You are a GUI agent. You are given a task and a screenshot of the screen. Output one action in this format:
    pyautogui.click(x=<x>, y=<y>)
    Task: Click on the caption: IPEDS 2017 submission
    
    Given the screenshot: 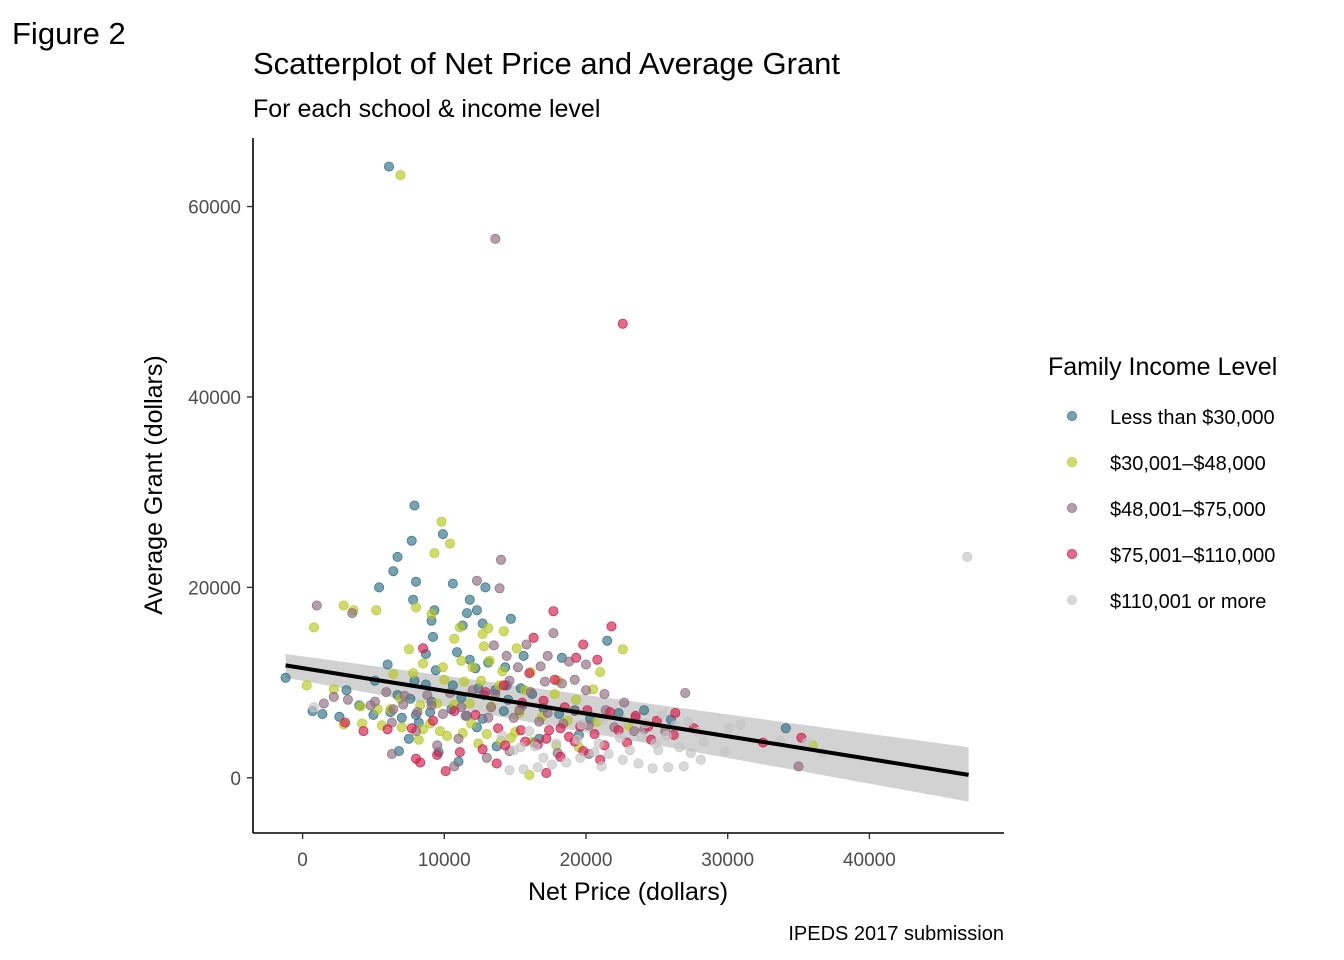 What is the action you would take?
    pyautogui.click(x=896, y=934)
    